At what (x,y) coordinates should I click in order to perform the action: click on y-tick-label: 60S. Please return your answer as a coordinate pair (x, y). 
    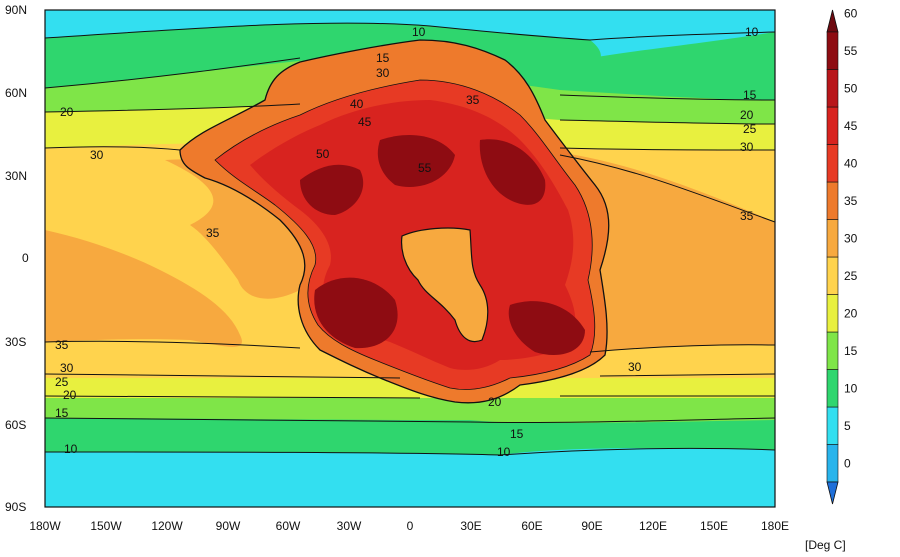
    Looking at the image, I should click on (15, 425).